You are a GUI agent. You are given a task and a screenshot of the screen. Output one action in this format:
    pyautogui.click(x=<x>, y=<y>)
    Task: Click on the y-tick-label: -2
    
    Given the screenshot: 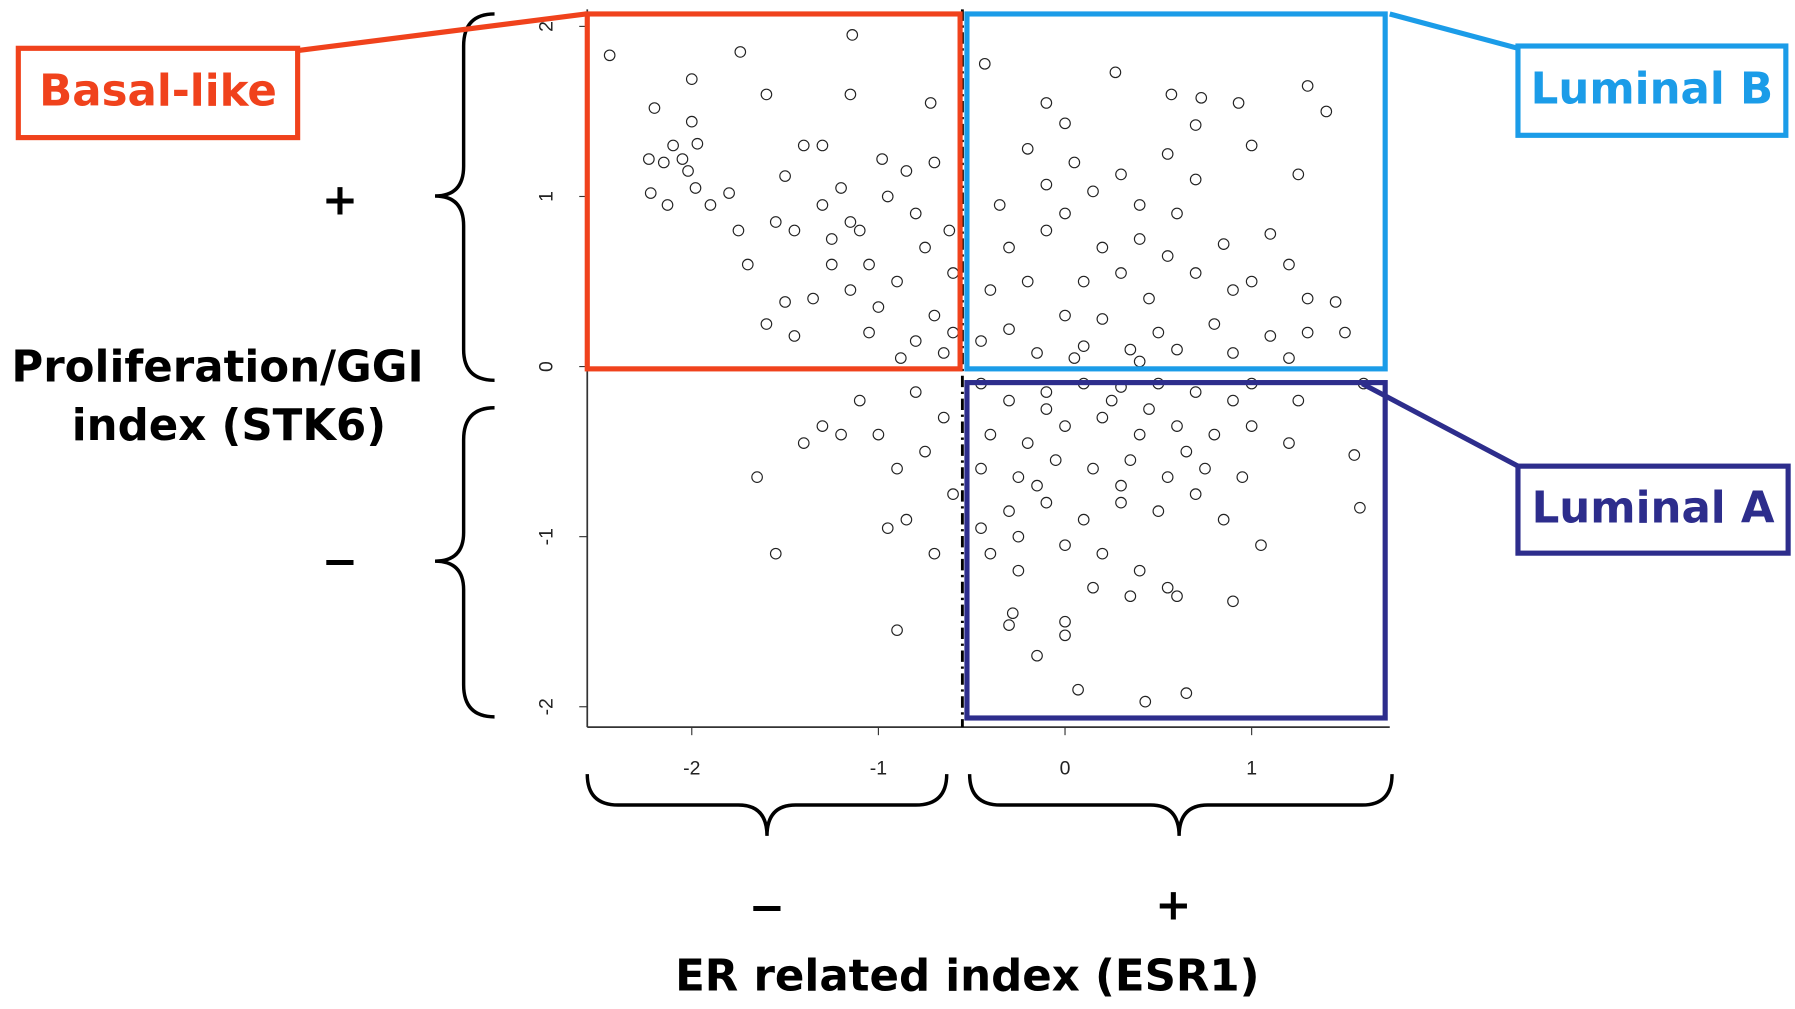 What is the action you would take?
    pyautogui.click(x=546, y=706)
    